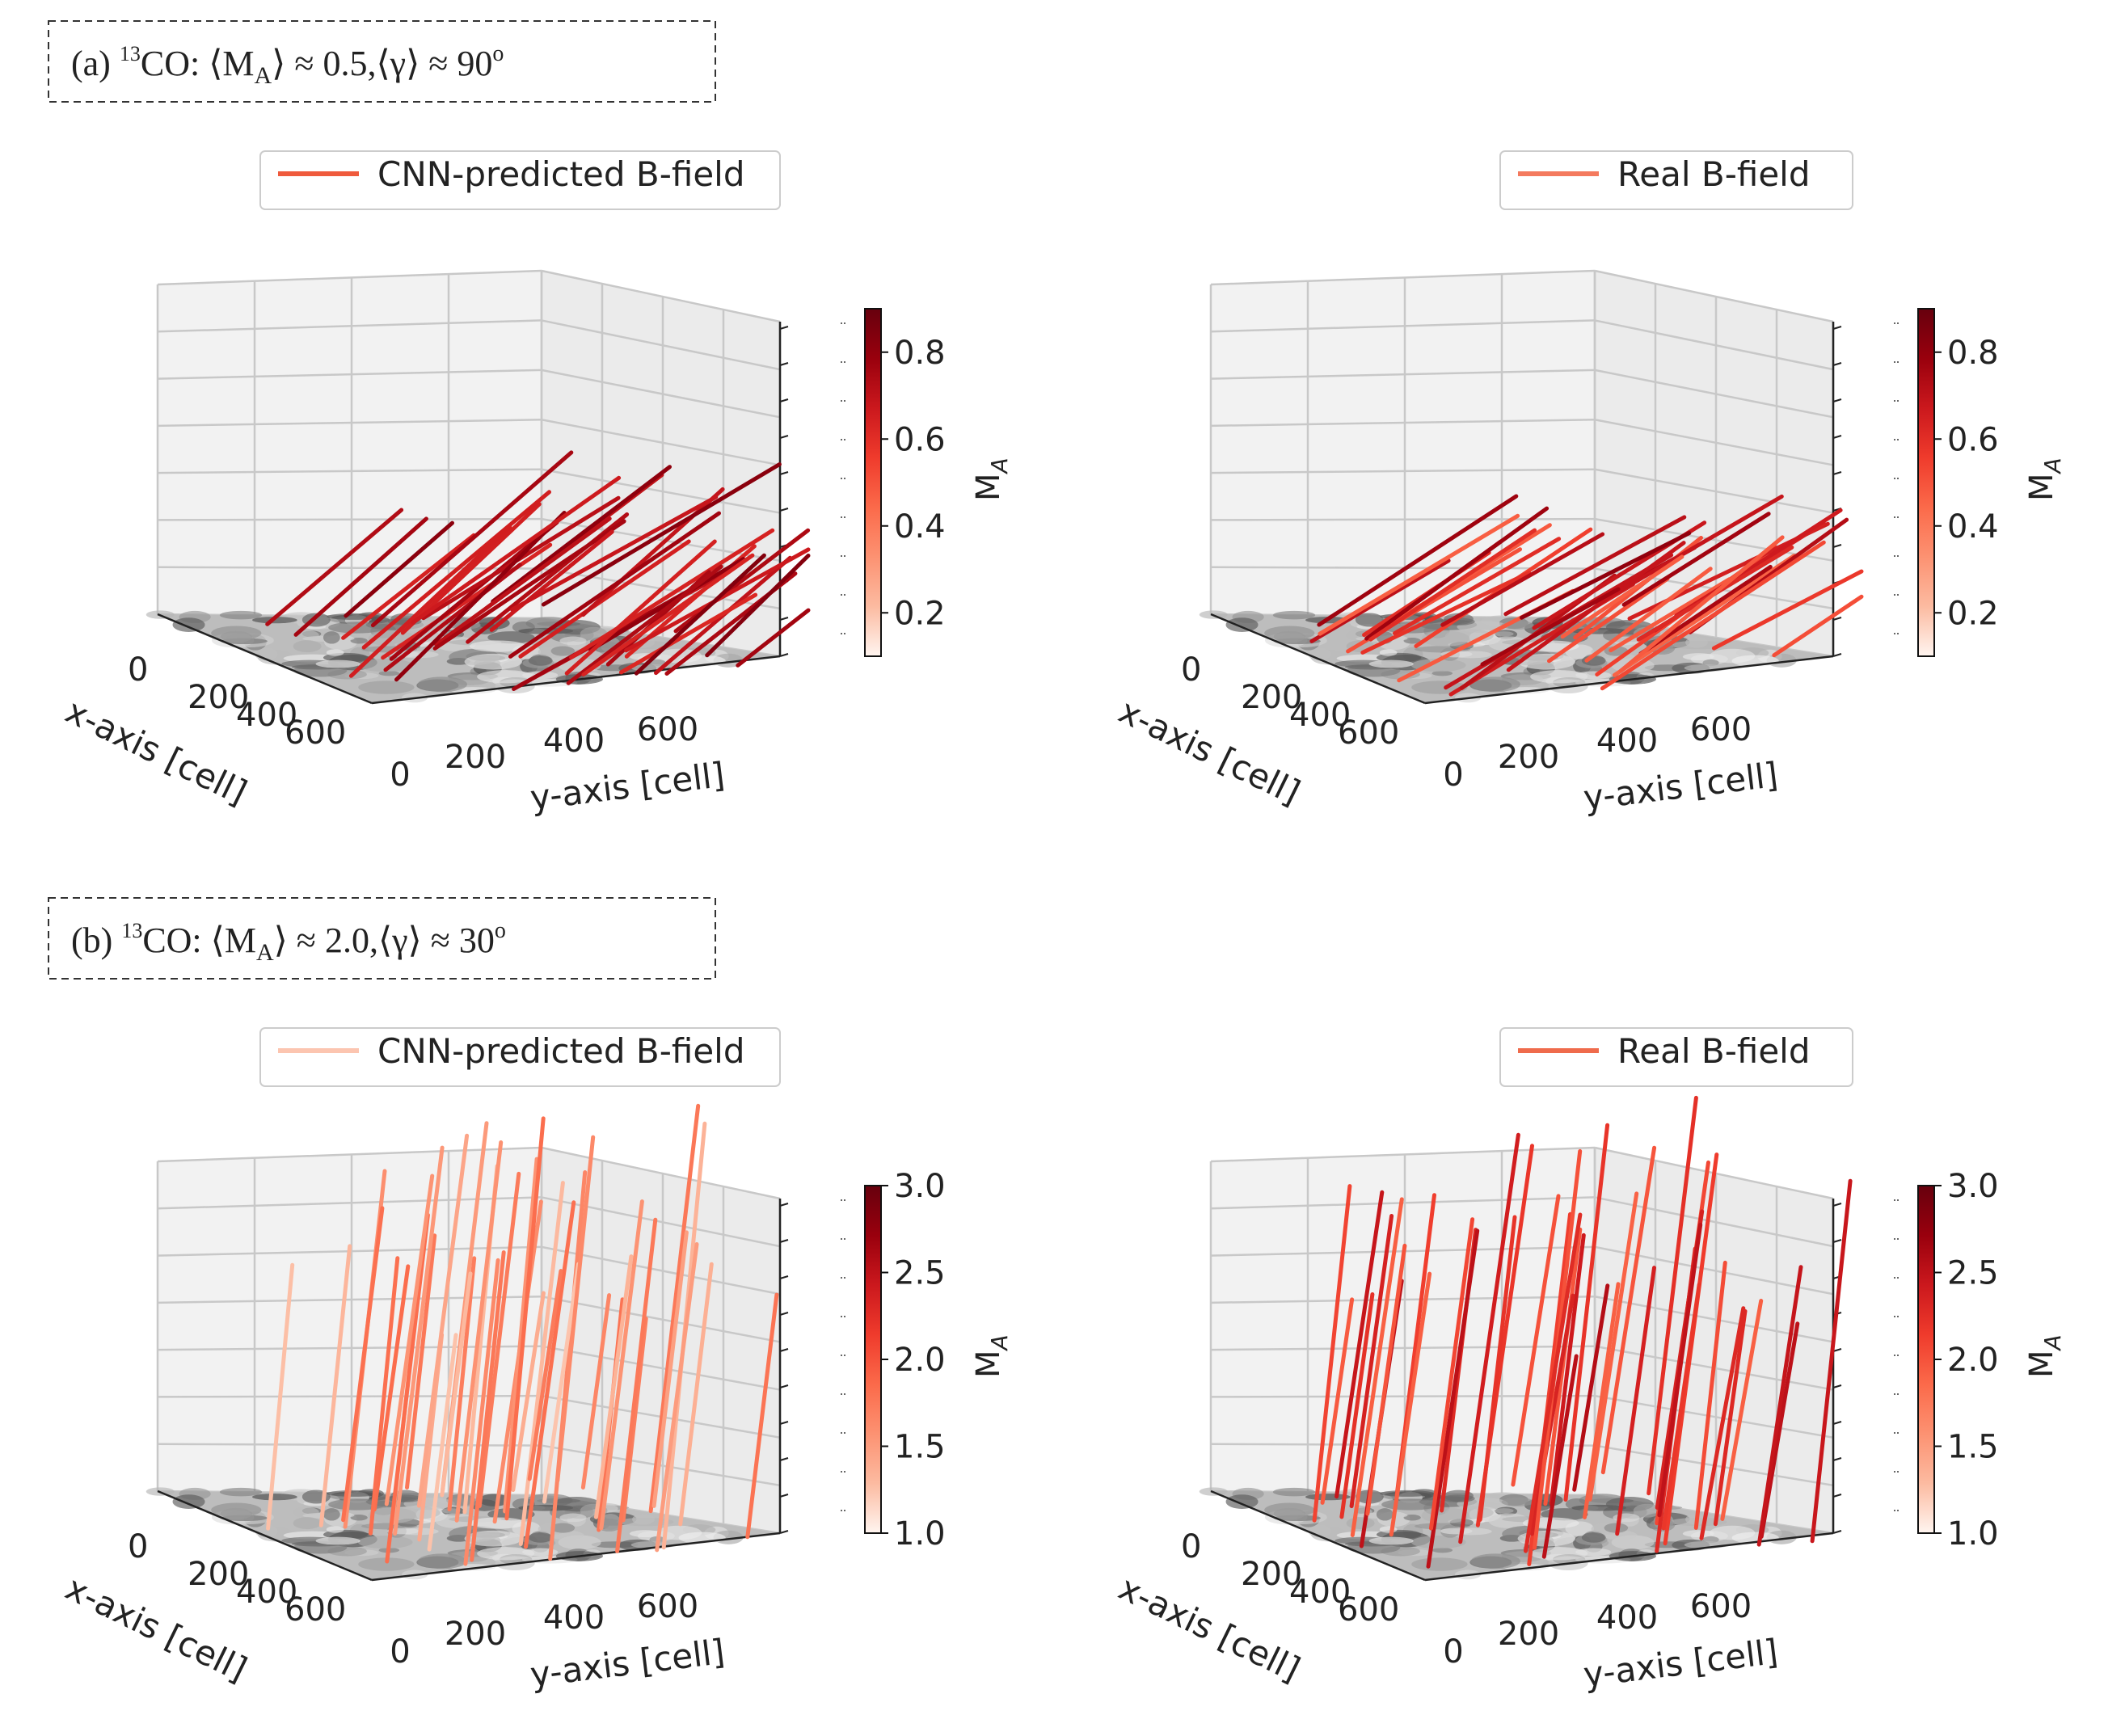  Describe the element at coordinates (1980, 482) in the screenshot. I see `colorbar: 0.2 0.4 0.6 0.8 MA` at that location.